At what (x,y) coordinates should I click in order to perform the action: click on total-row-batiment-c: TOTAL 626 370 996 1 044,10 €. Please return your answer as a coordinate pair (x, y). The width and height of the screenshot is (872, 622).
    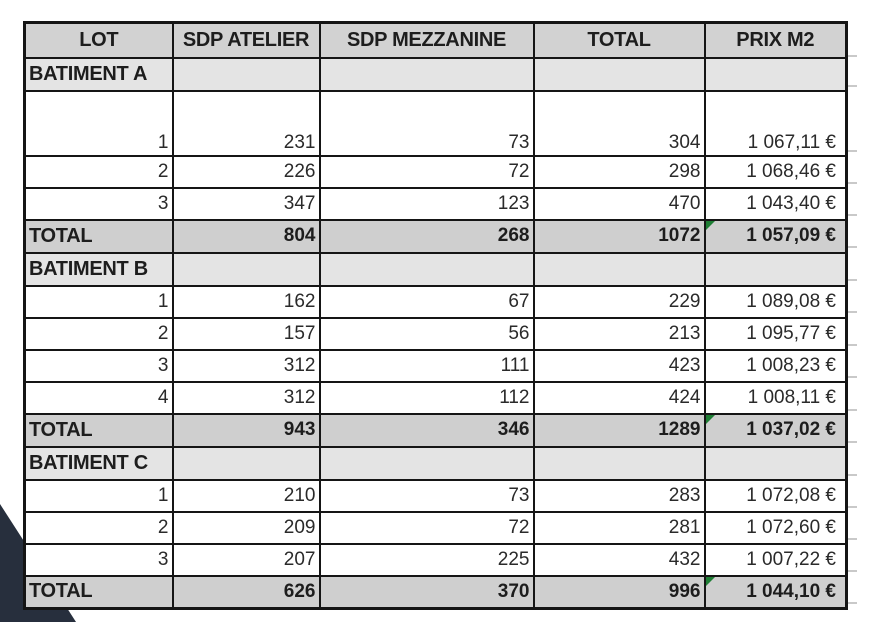
    Looking at the image, I should click on (435, 592).